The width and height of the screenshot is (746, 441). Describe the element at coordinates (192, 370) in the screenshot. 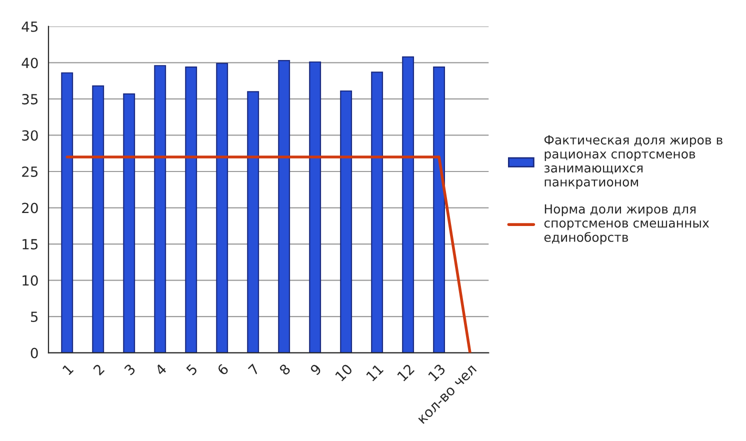

I see `x-tick-label: 5` at that location.